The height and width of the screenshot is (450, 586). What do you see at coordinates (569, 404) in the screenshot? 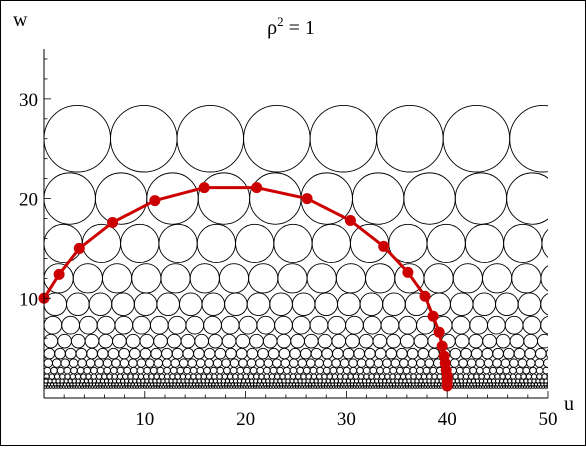
I see `x-axis-label: u` at bounding box center [569, 404].